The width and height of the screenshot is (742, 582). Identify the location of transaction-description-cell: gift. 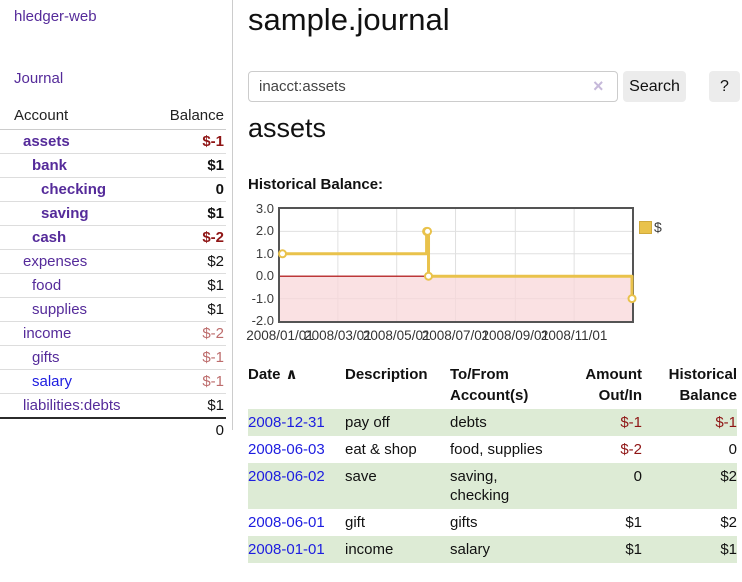
(355, 522).